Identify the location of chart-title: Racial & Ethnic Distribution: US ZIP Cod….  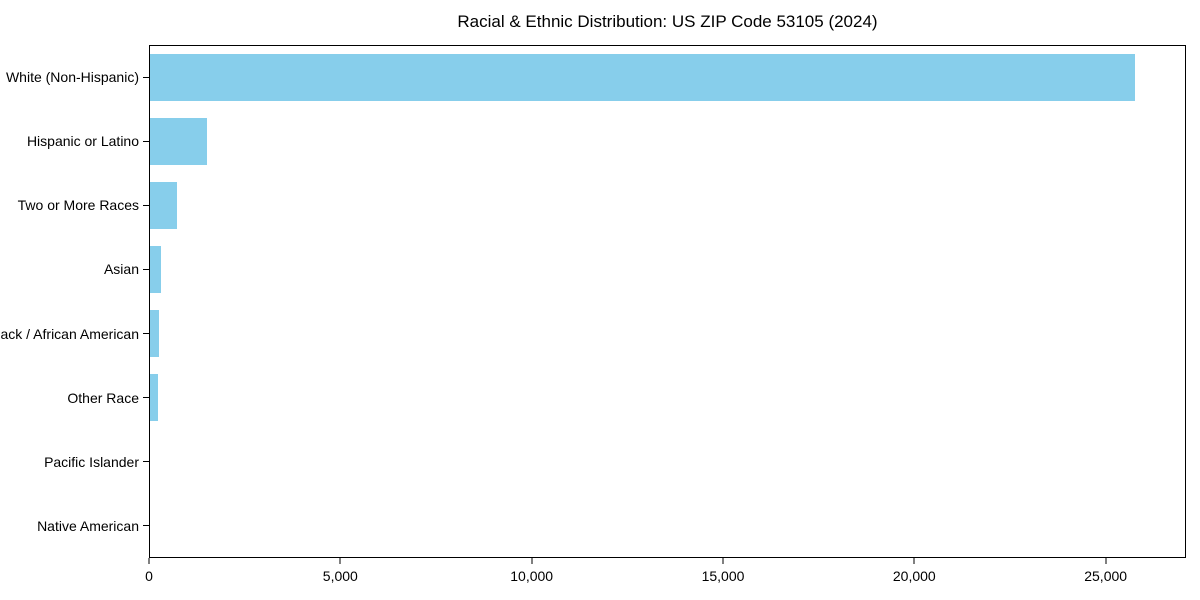
(667, 21).